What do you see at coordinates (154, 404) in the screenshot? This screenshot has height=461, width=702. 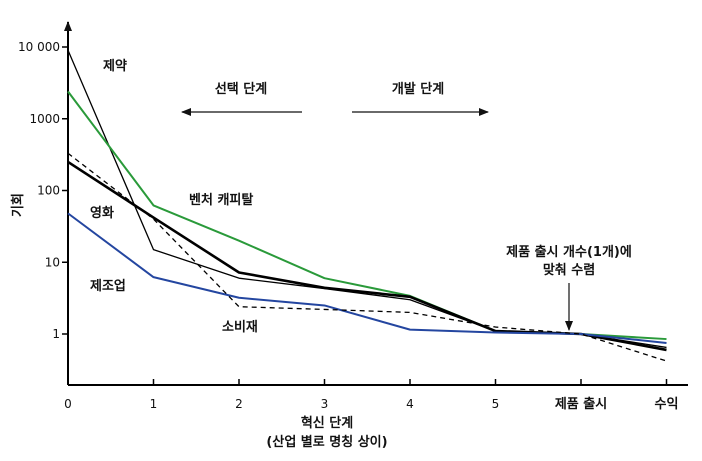 I see `x-tick-label: 1` at bounding box center [154, 404].